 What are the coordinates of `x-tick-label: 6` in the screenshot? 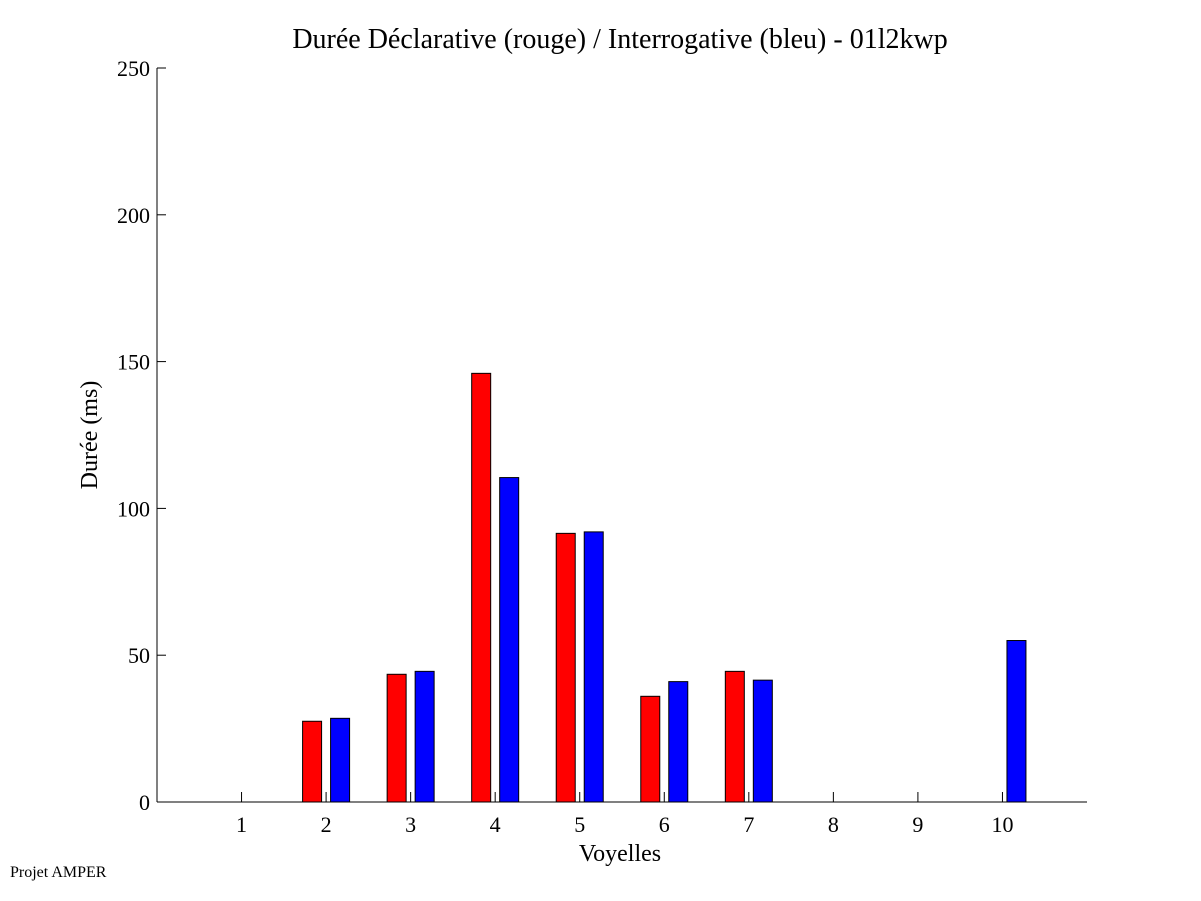 It's located at (664, 824).